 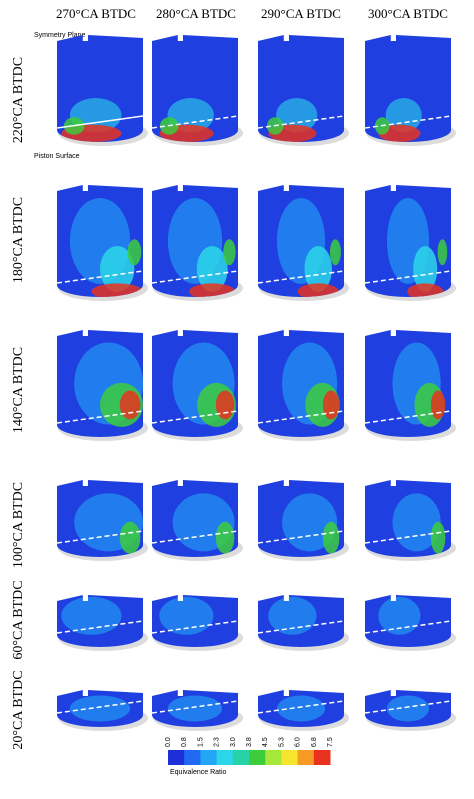 What do you see at coordinates (96, 13) in the screenshot?
I see `column-header: 270°CA BTDC` at bounding box center [96, 13].